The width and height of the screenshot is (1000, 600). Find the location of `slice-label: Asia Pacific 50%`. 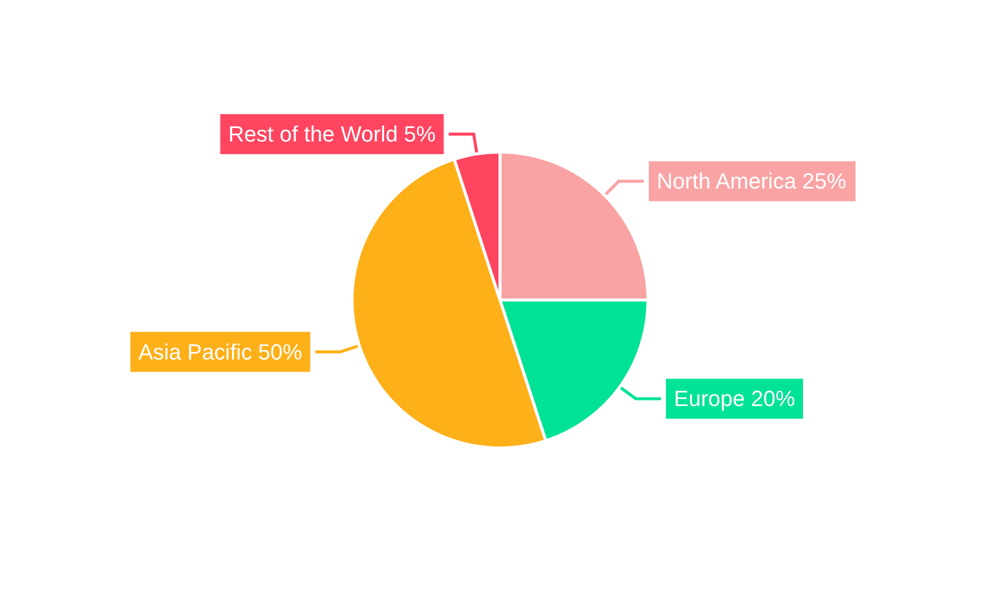

slice-label: Asia Pacific 50% is located at coordinates (220, 351).